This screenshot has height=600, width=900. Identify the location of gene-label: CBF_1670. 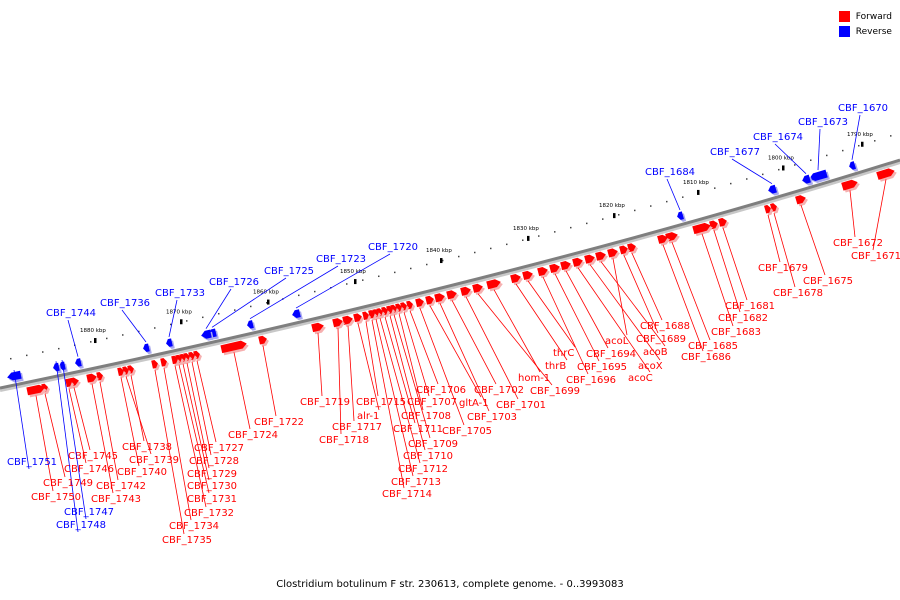
(863, 108).